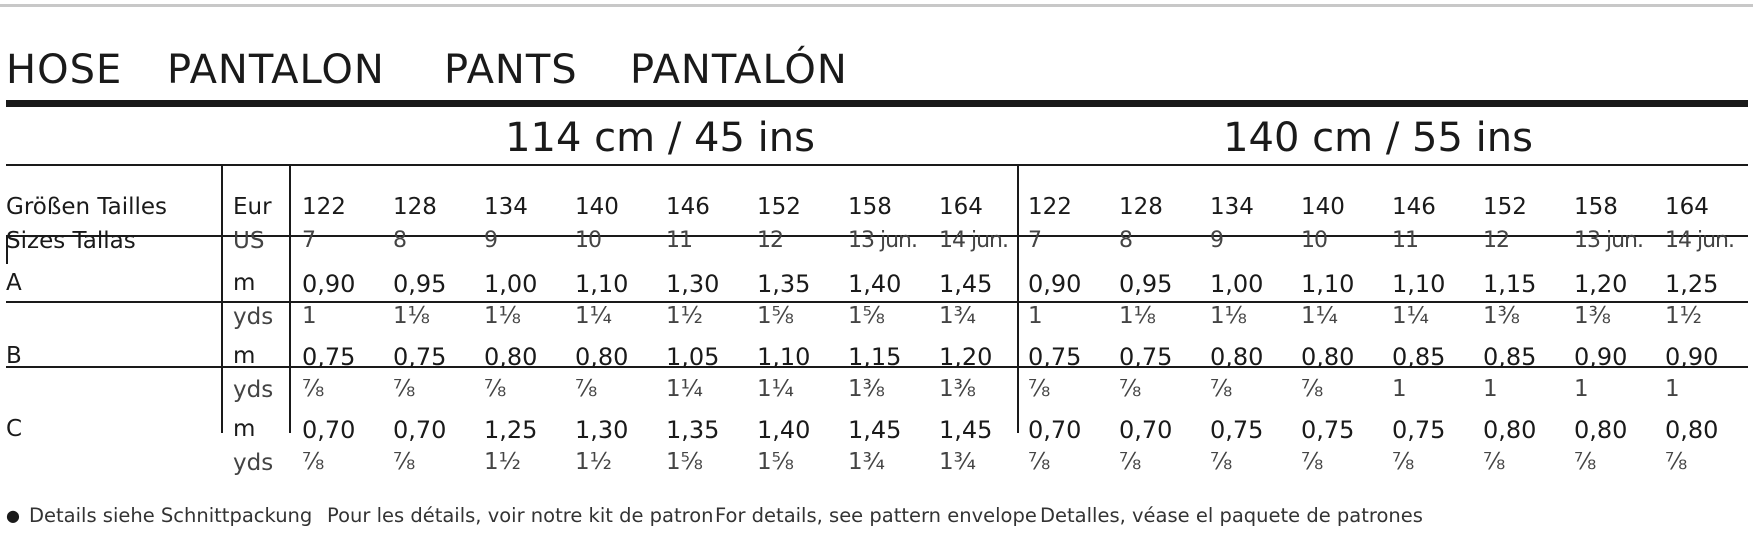  I want to click on size-us: 8, so click(400, 240).